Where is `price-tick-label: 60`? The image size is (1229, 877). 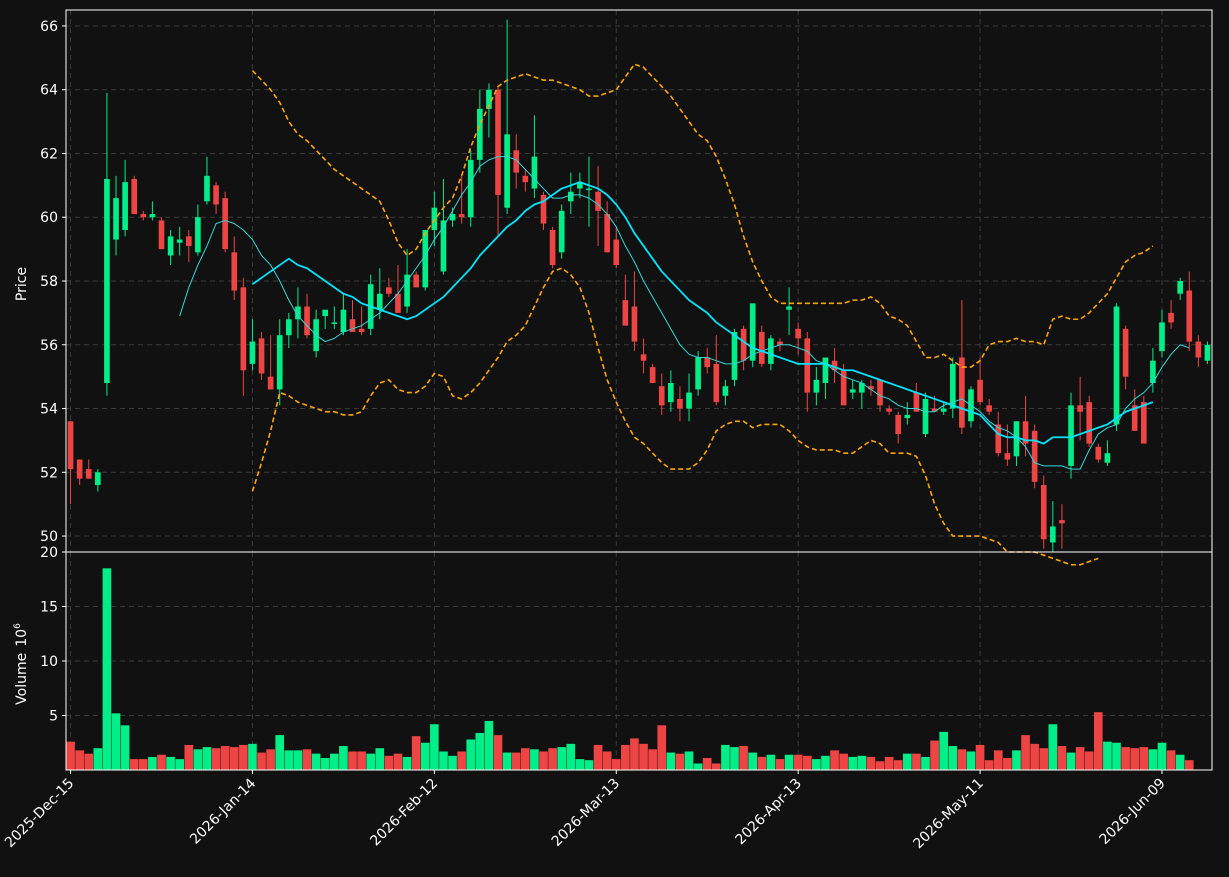 price-tick-label: 60 is located at coordinates (49, 218).